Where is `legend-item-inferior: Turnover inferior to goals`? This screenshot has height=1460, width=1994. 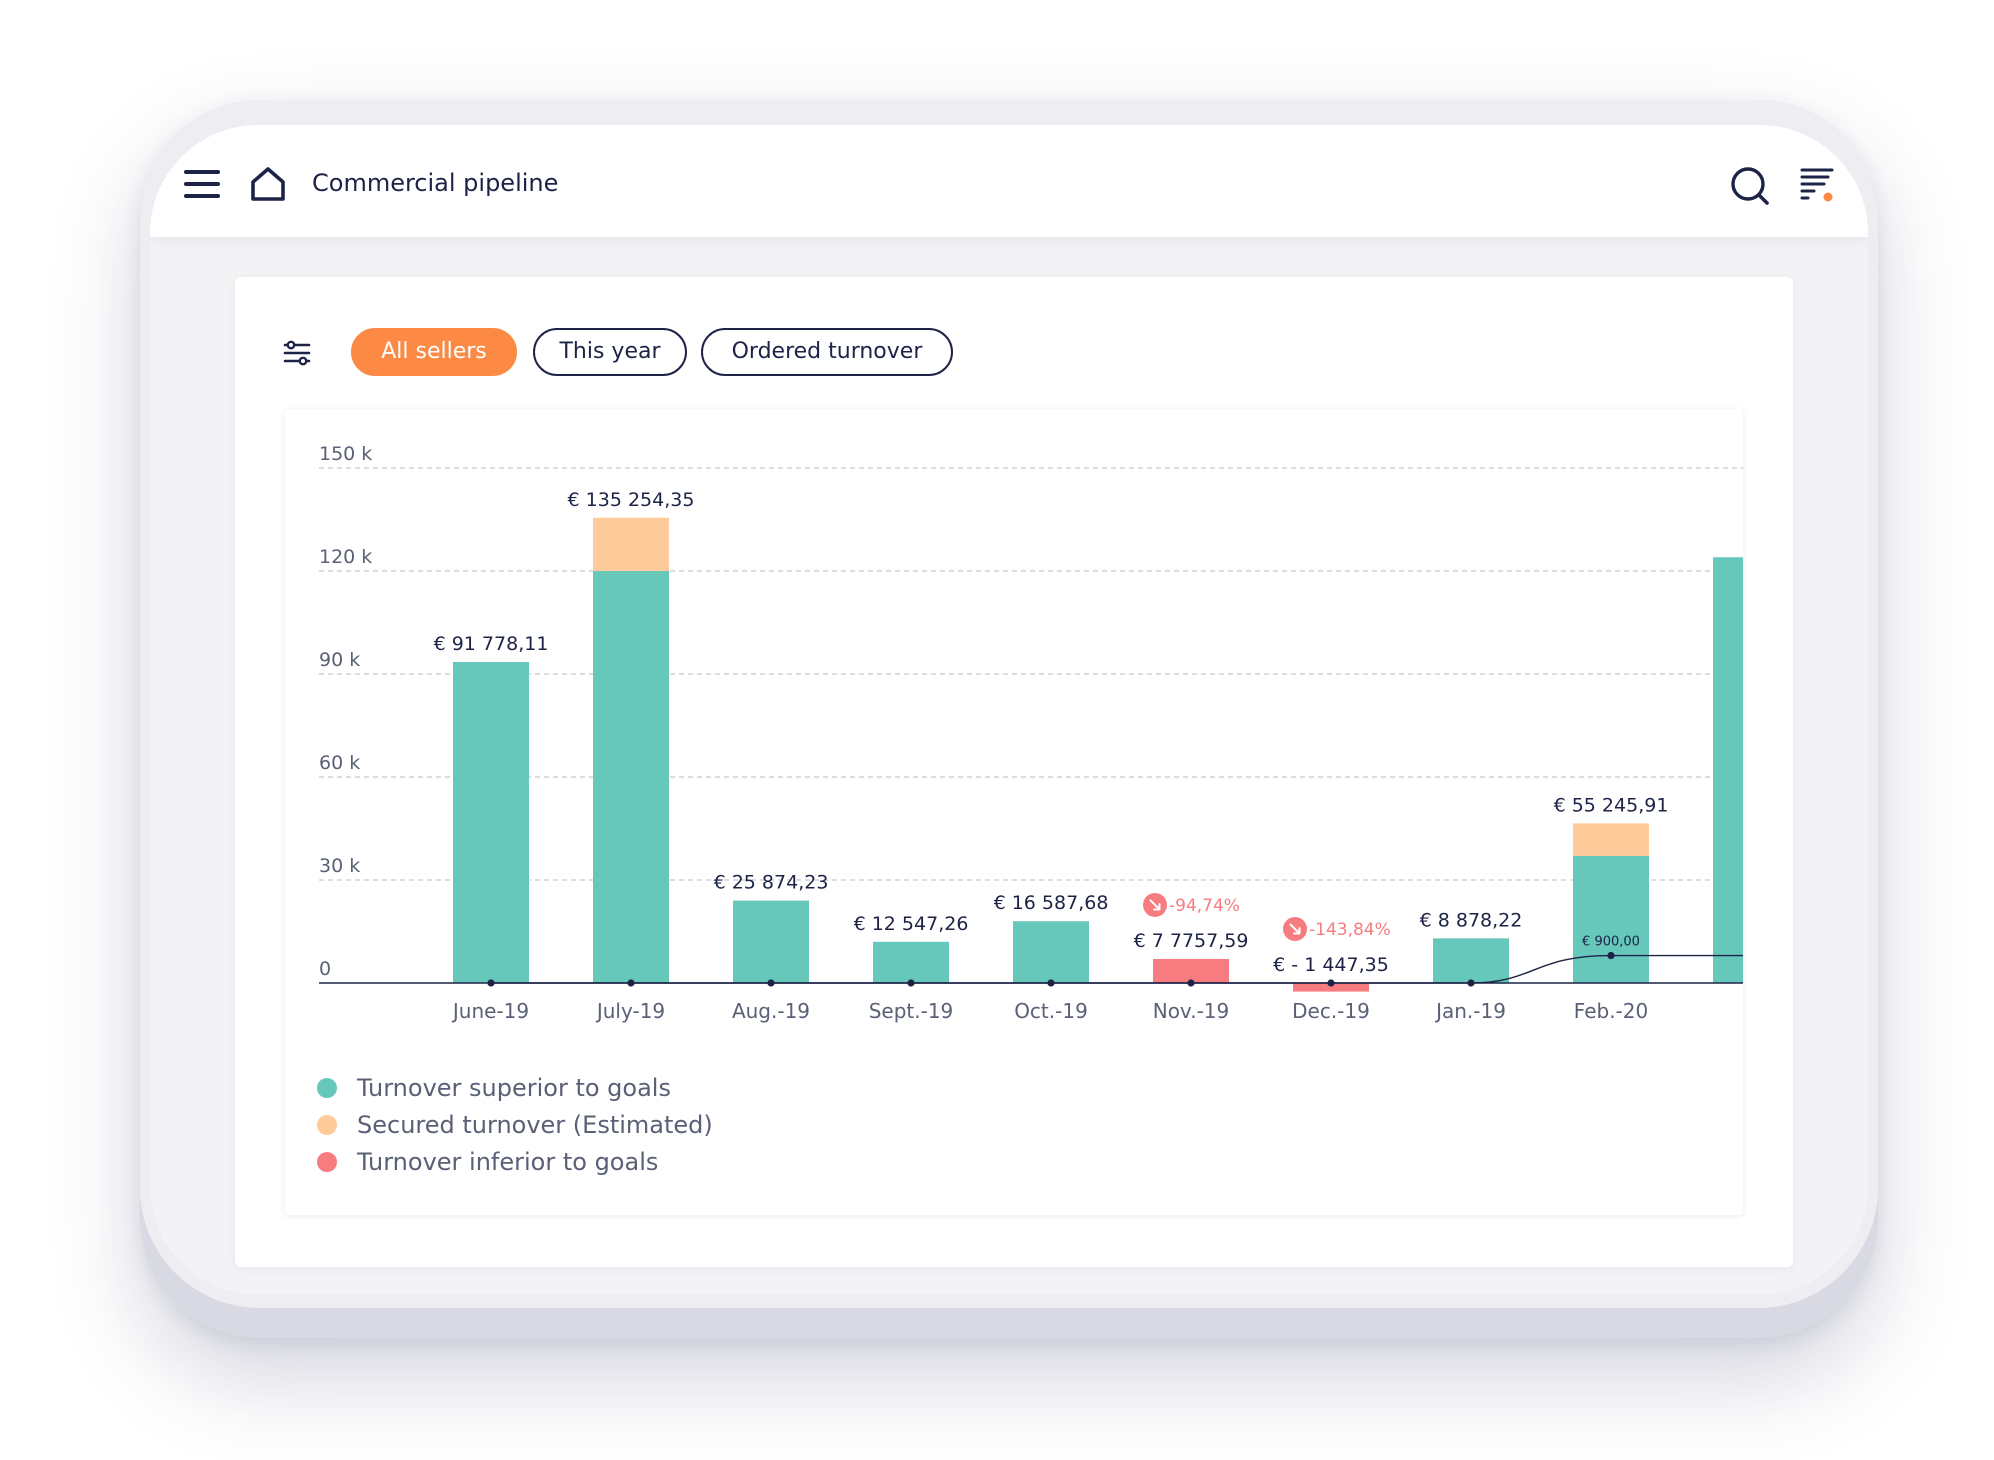 legend-item-inferior: Turnover inferior to goals is located at coordinates (515, 1161).